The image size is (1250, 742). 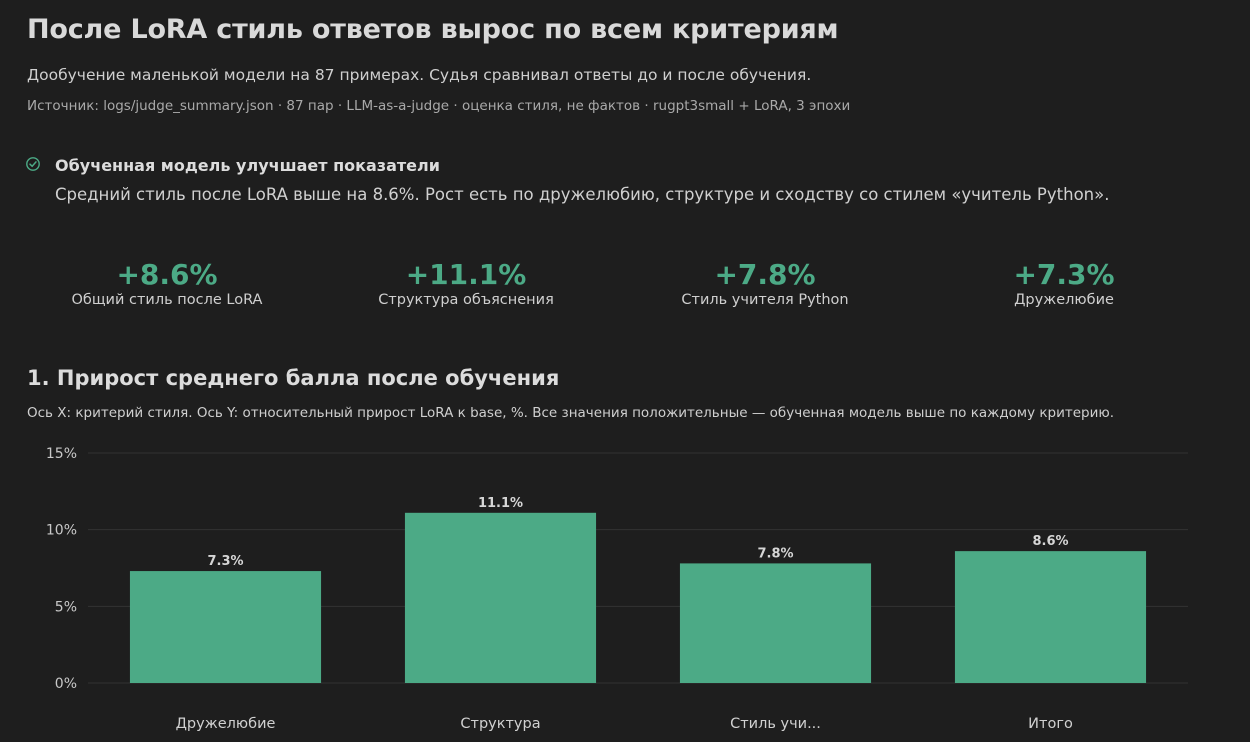 I want to click on kpi-label: Дружелюбие, so click(x=1064, y=300).